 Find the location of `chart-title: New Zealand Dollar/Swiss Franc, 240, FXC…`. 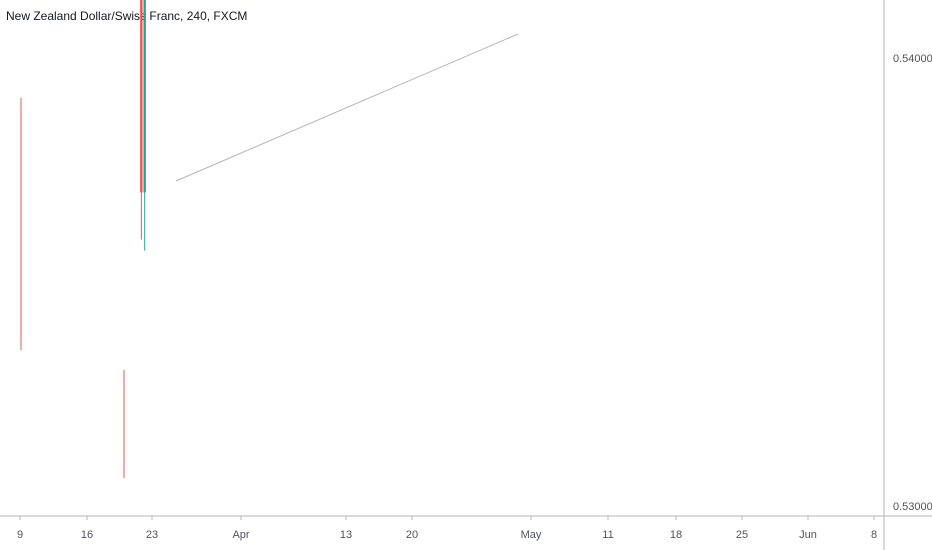

chart-title: New Zealand Dollar/Swiss Franc, 240, FXC… is located at coordinates (127, 16).